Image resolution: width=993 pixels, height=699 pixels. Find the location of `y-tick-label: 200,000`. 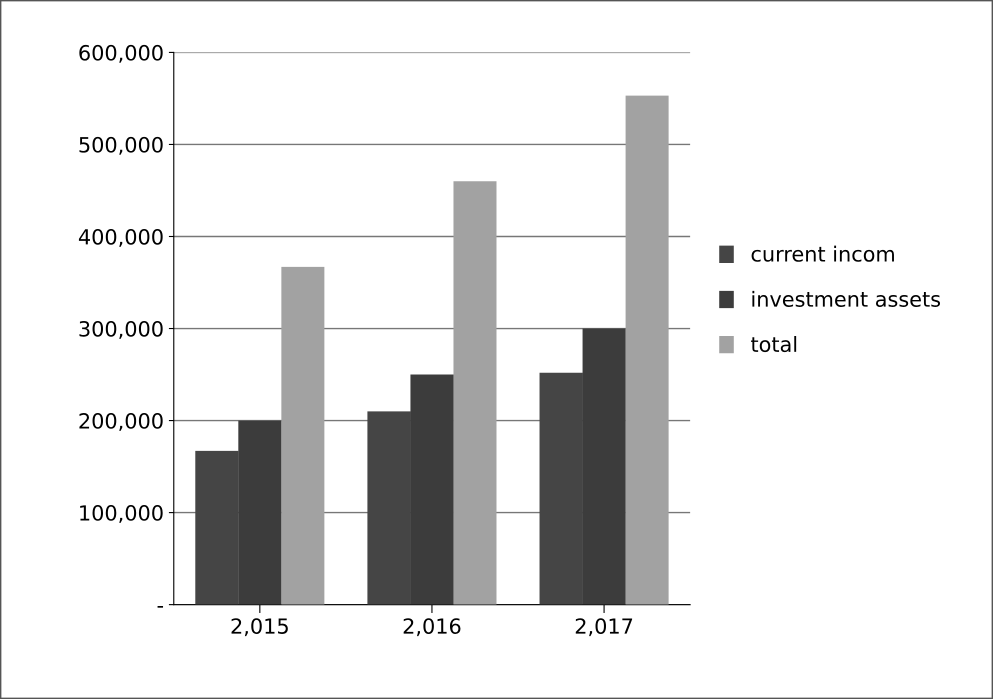

y-tick-label: 200,000 is located at coordinates (121, 422).